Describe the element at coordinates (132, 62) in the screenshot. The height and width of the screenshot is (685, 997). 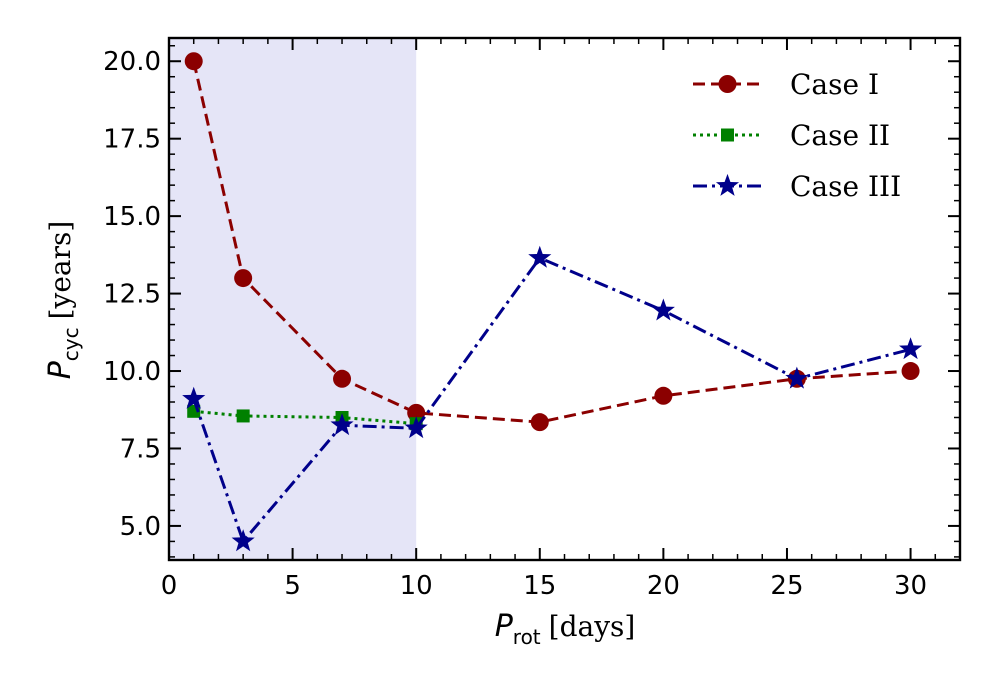
I see `y-tick-label: 20.0` at that location.